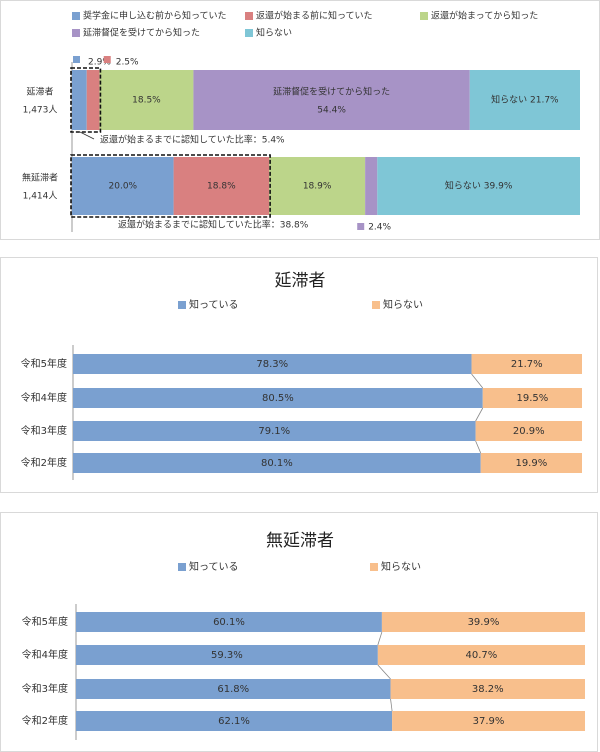 Image resolution: width=600 pixels, height=752 pixels. What do you see at coordinates (45, 688) in the screenshot?
I see `c3-category-label-3: 令和3年度` at bounding box center [45, 688].